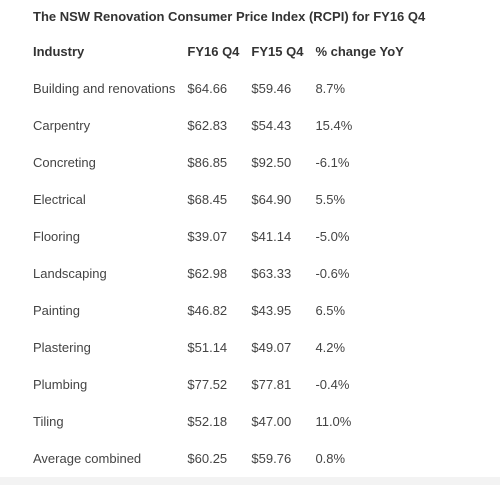  What do you see at coordinates (207, 273) in the screenshot?
I see `fy16-cell: $62.98` at bounding box center [207, 273].